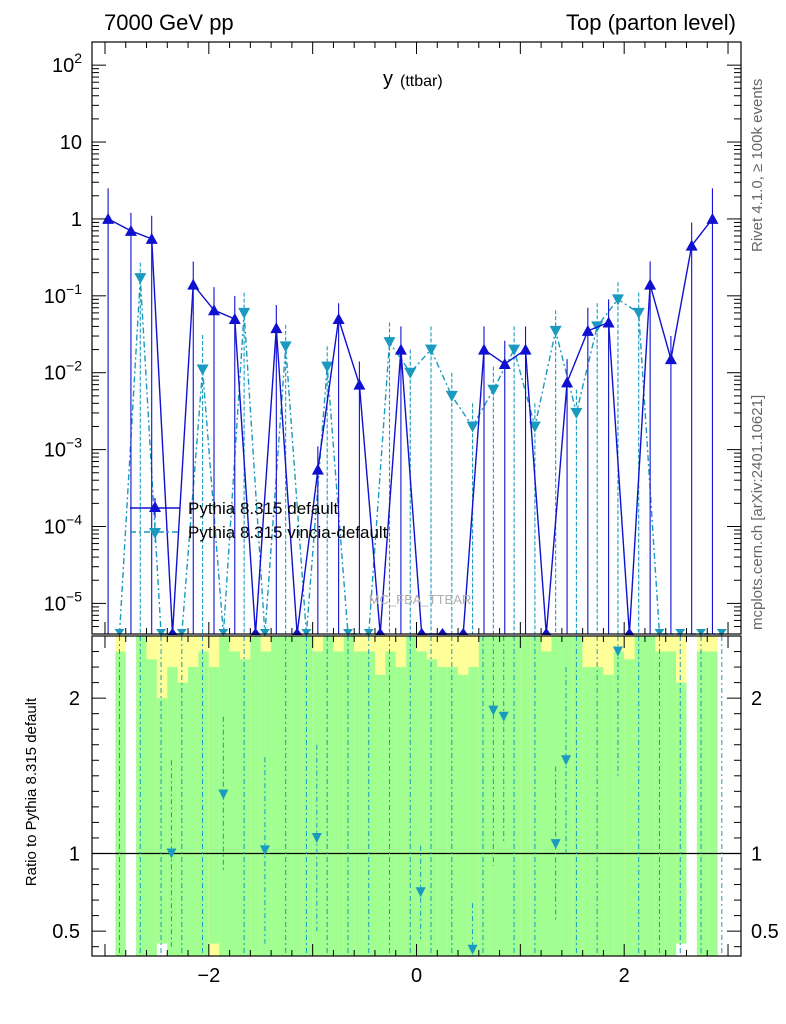  I want to click on x-tick-label: 0, so click(416, 976).